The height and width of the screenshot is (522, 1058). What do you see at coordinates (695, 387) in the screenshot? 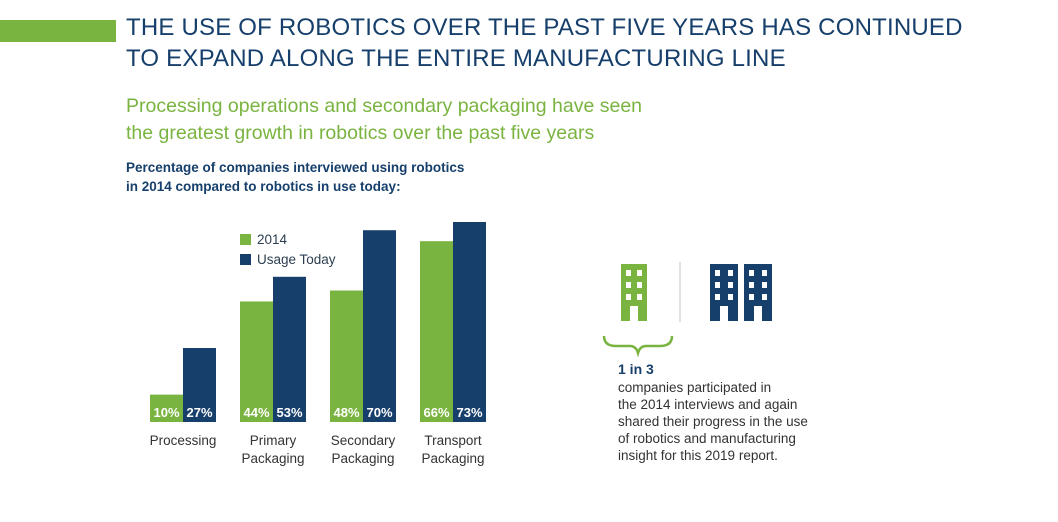
I see `callout-text-line: companies participated in` at bounding box center [695, 387].